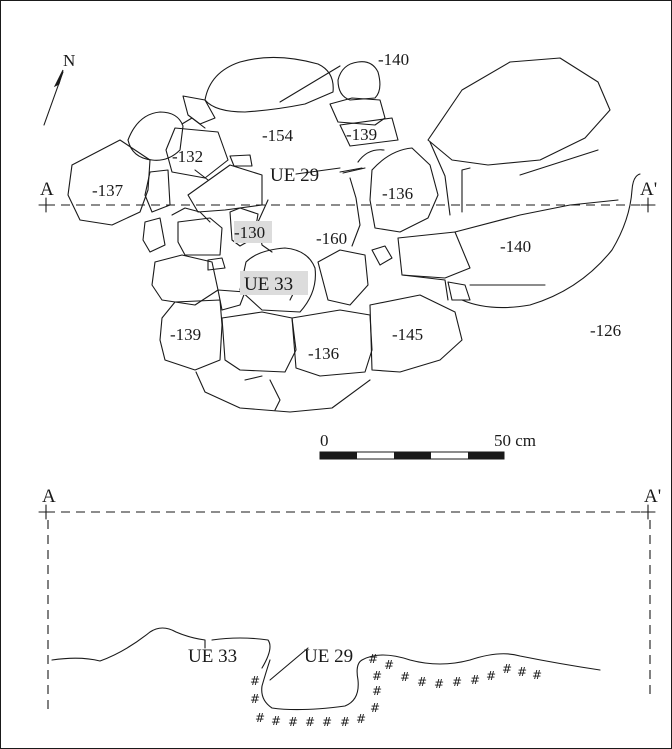 The width and height of the screenshot is (672, 749). What do you see at coordinates (427, 445) in the screenshot?
I see `scale-bar: 0 50 cm` at bounding box center [427, 445].